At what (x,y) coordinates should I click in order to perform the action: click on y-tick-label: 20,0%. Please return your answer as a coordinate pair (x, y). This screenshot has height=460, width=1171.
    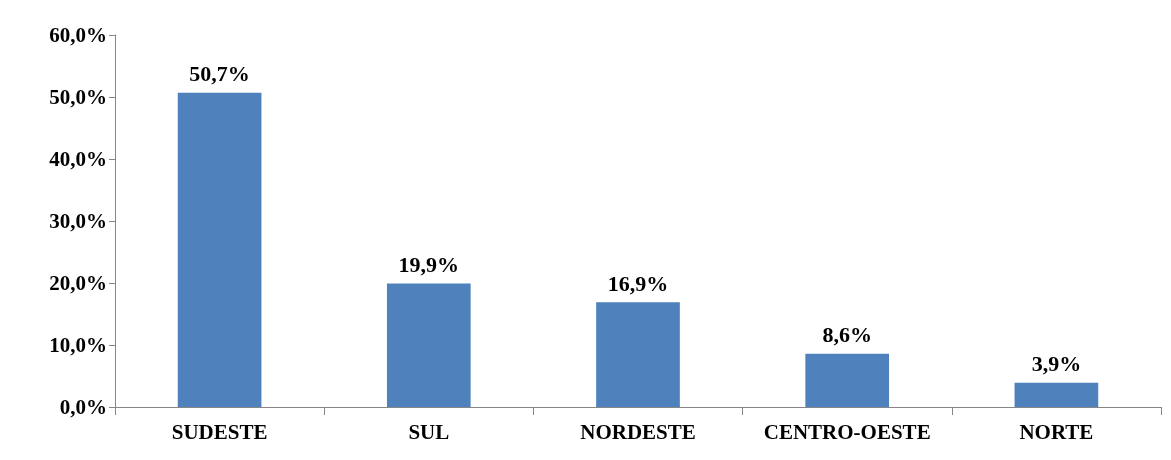
    Looking at the image, I should click on (78, 283).